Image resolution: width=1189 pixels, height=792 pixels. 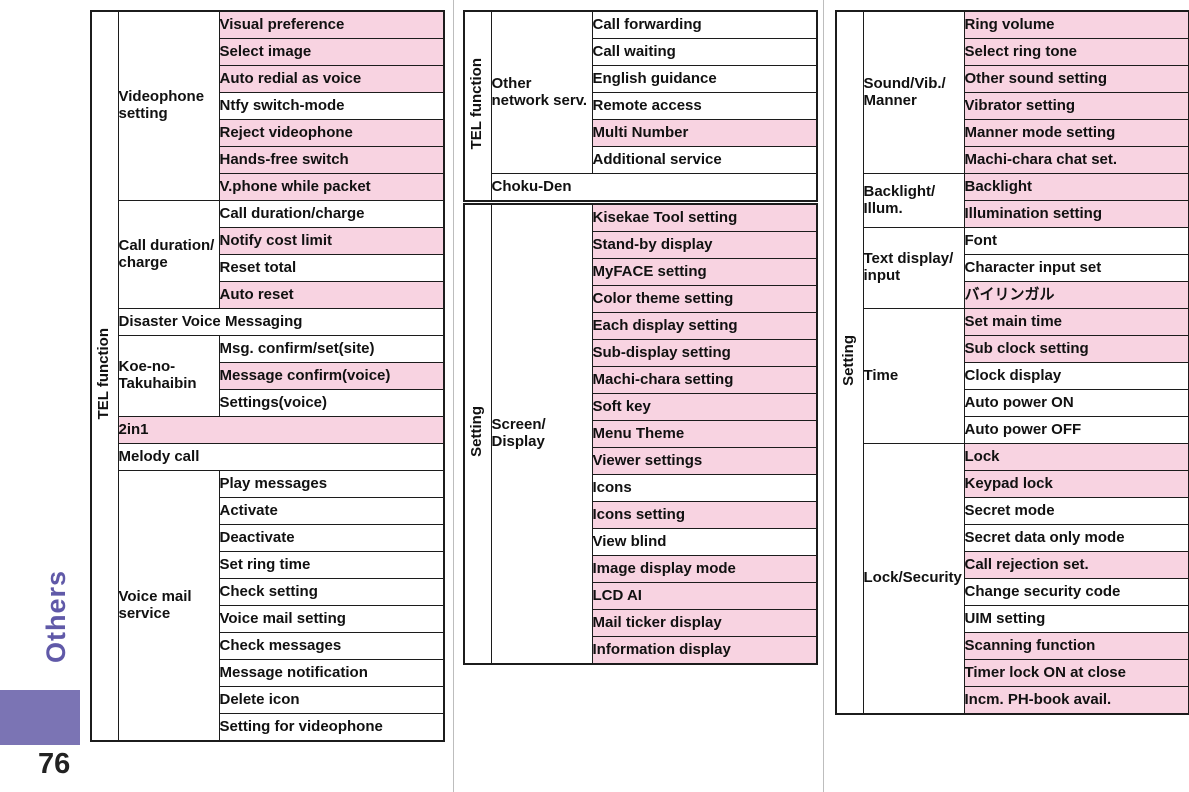 I want to click on menu-item: Reject videophone, so click(x=331, y=133).